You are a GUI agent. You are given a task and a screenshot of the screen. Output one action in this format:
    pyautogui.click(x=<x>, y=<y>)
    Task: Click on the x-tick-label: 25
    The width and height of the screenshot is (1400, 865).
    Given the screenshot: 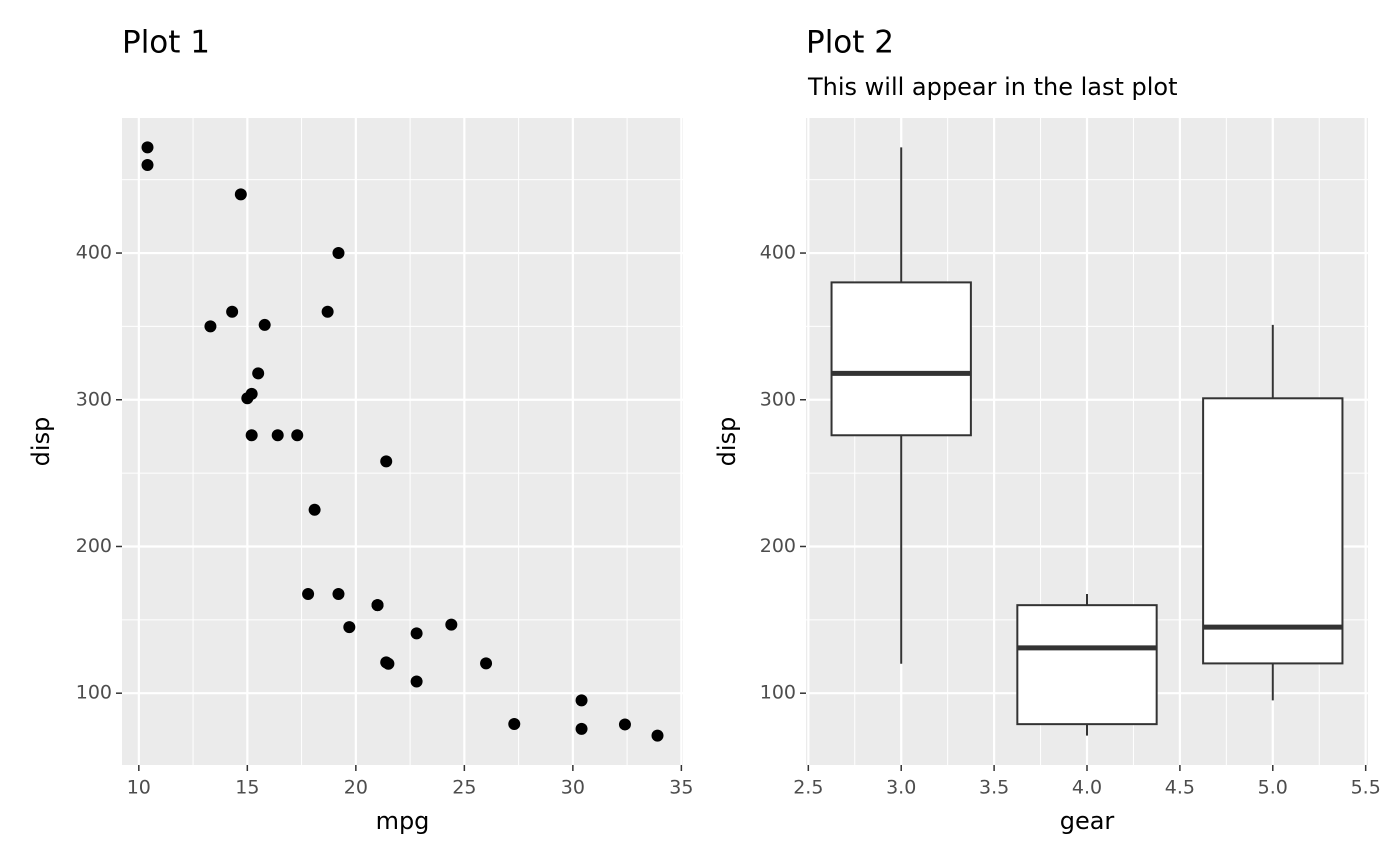 What is the action you would take?
    pyautogui.click(x=464, y=788)
    